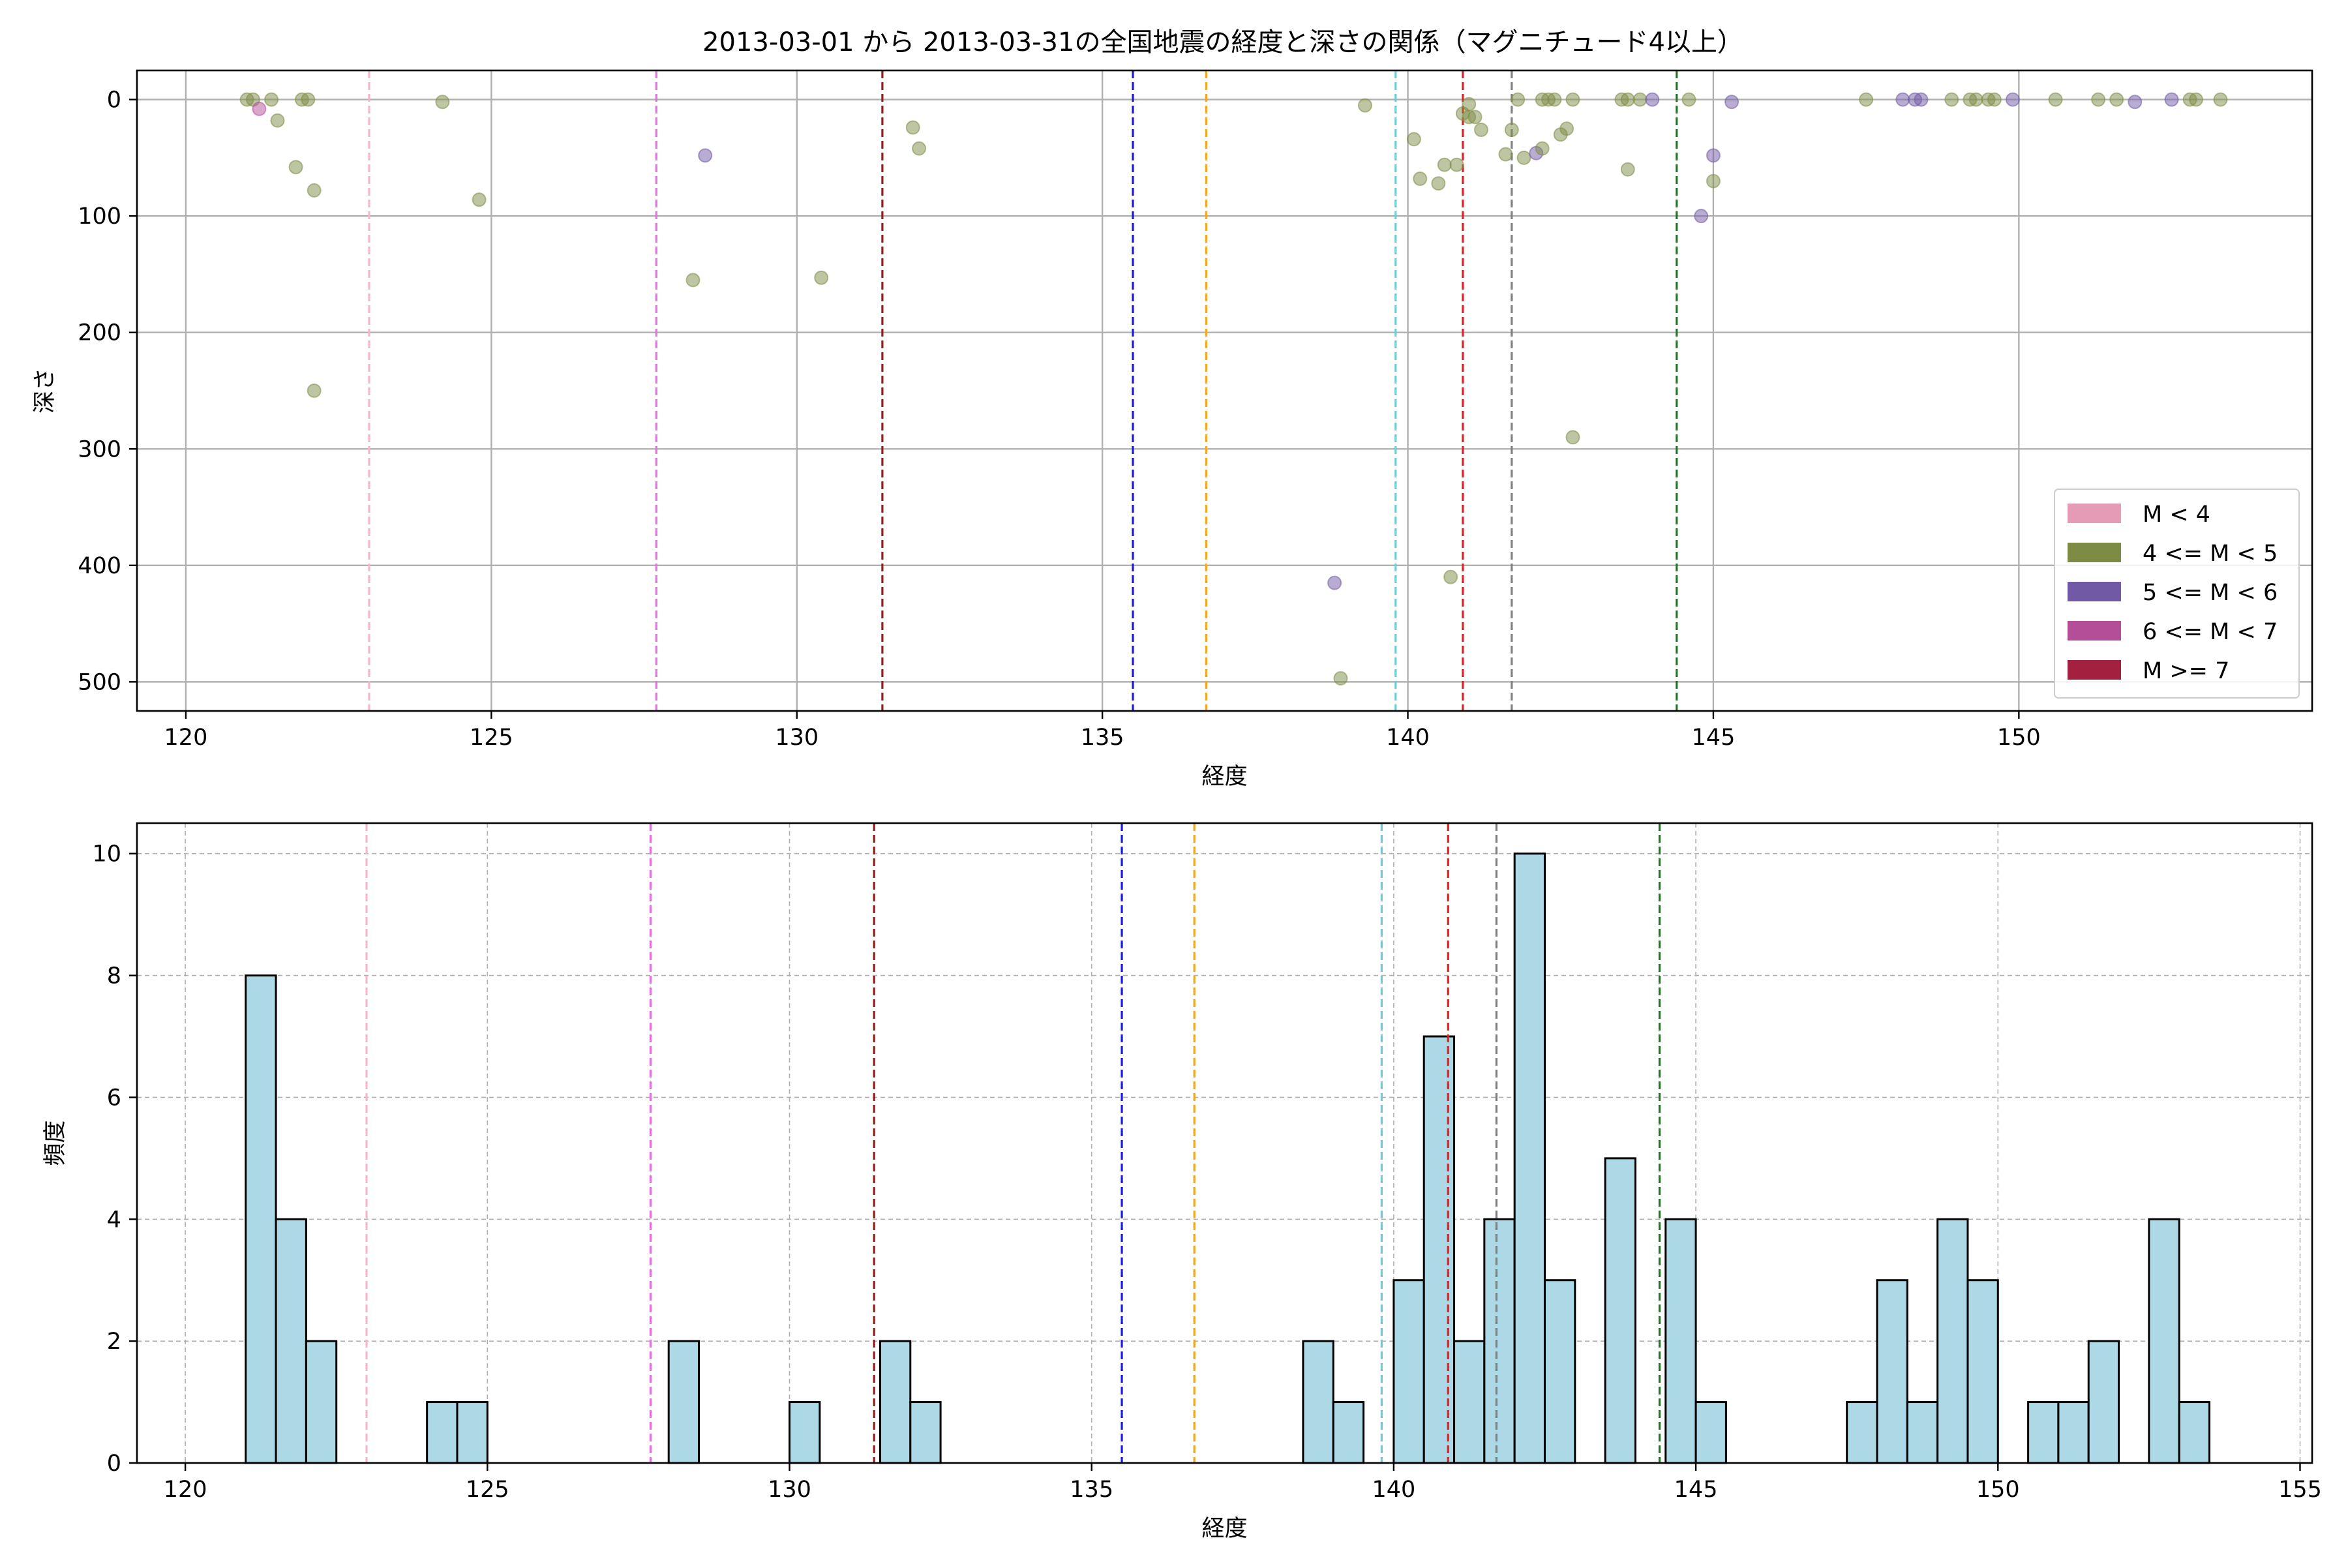 This screenshot has width=2348, height=1568. What do you see at coordinates (107, 854) in the screenshot?
I see `y-tick-label: 10` at bounding box center [107, 854].